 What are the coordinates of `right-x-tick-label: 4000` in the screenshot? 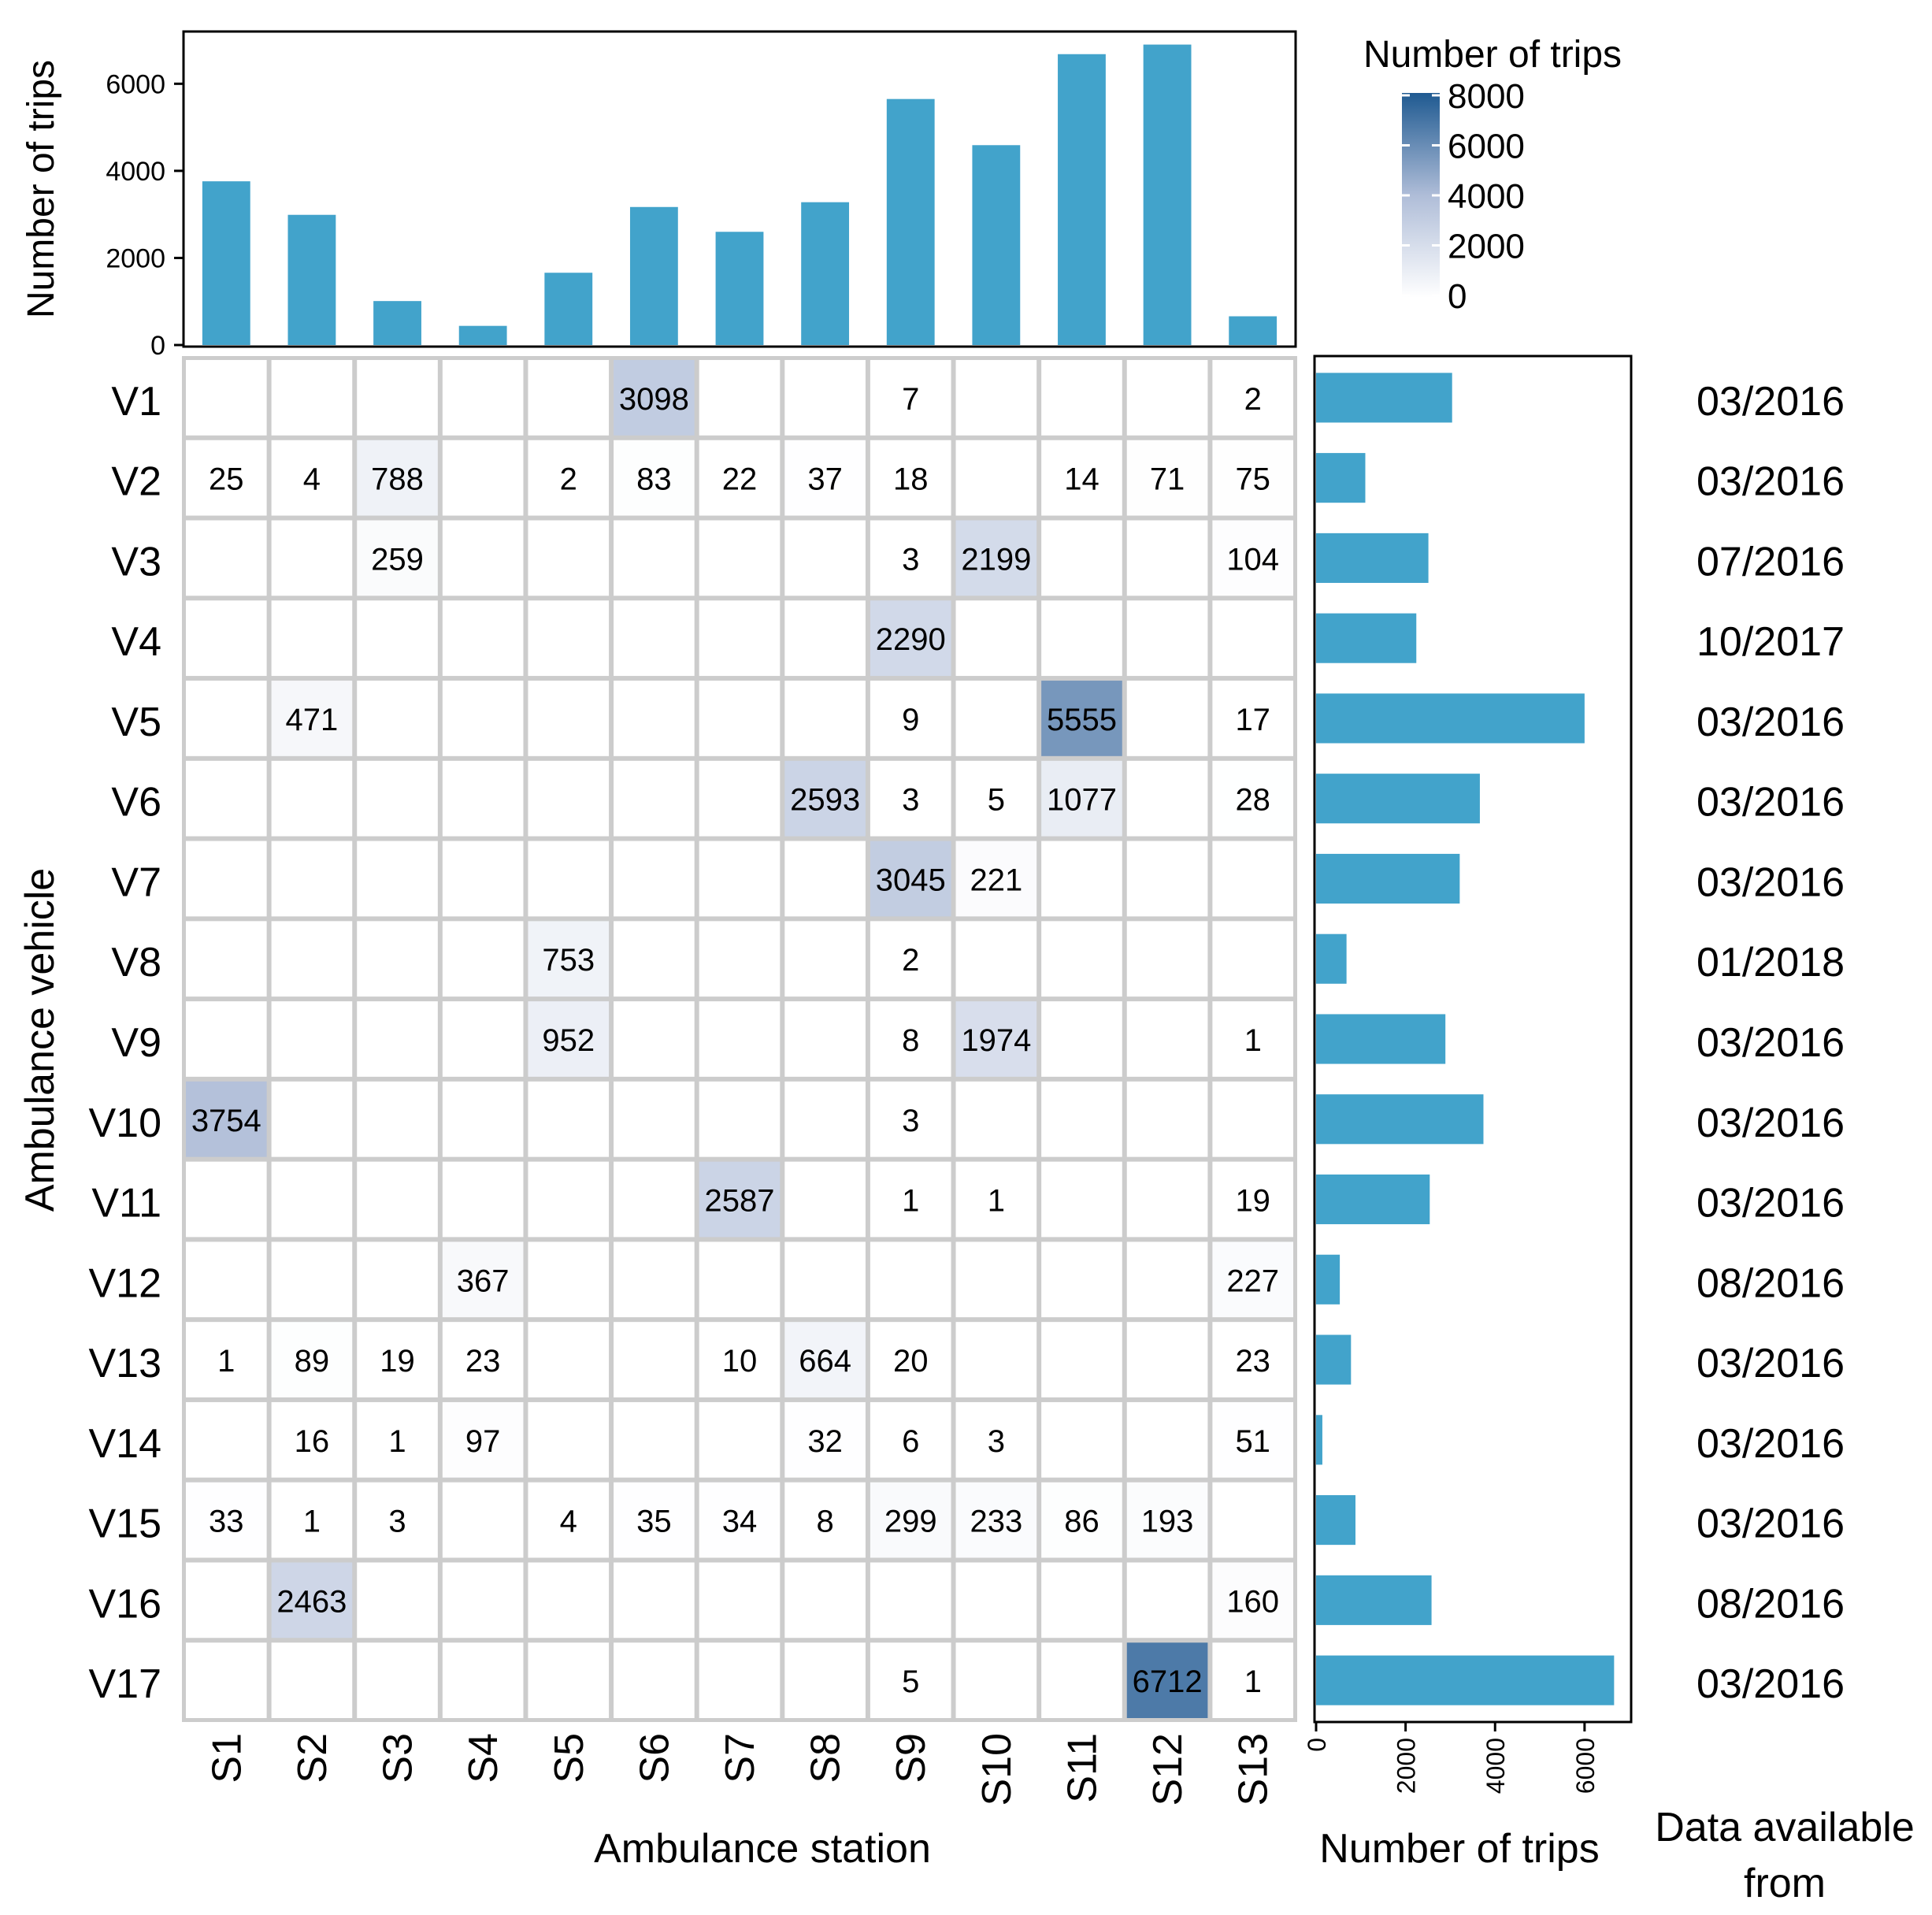 It's located at (1496, 1766).